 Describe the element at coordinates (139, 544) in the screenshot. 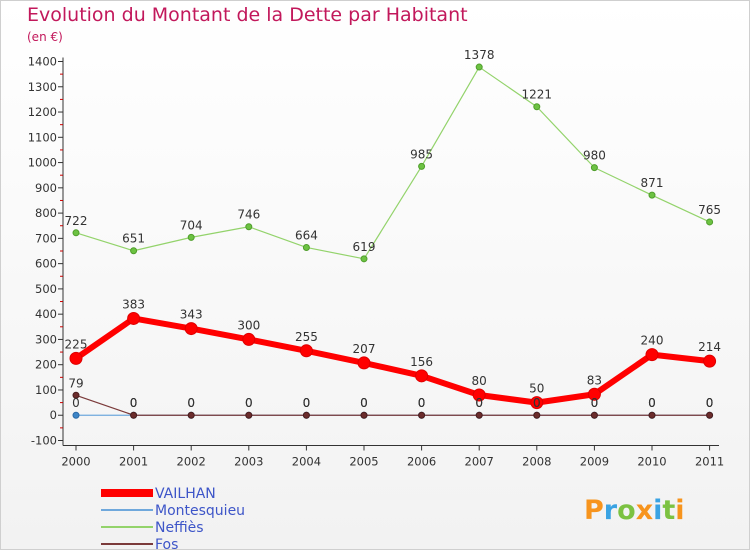

I see `legend-item: Fos` at that location.